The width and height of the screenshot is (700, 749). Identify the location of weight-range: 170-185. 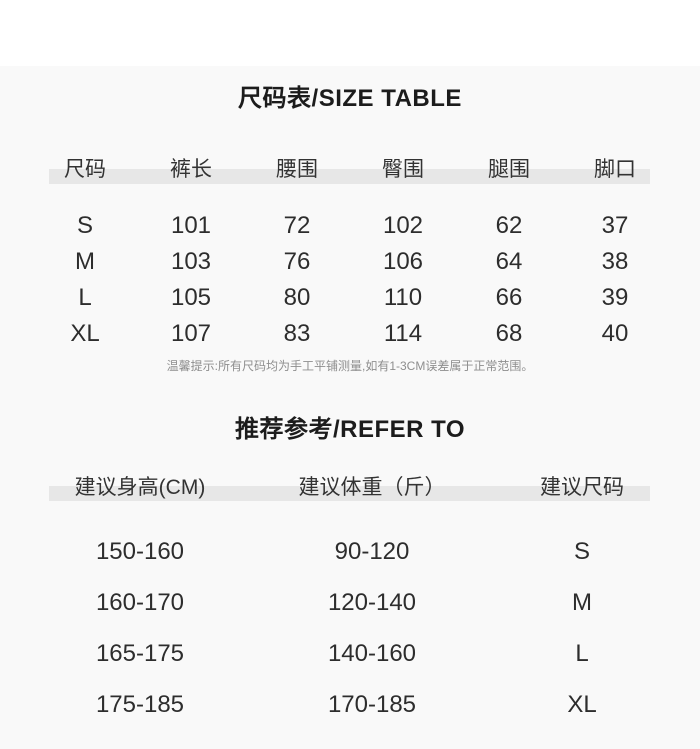
(372, 704).